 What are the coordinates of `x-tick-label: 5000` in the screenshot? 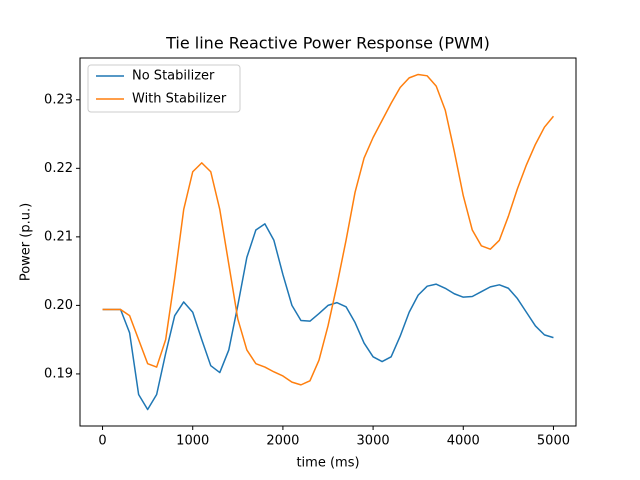 It's located at (553, 441).